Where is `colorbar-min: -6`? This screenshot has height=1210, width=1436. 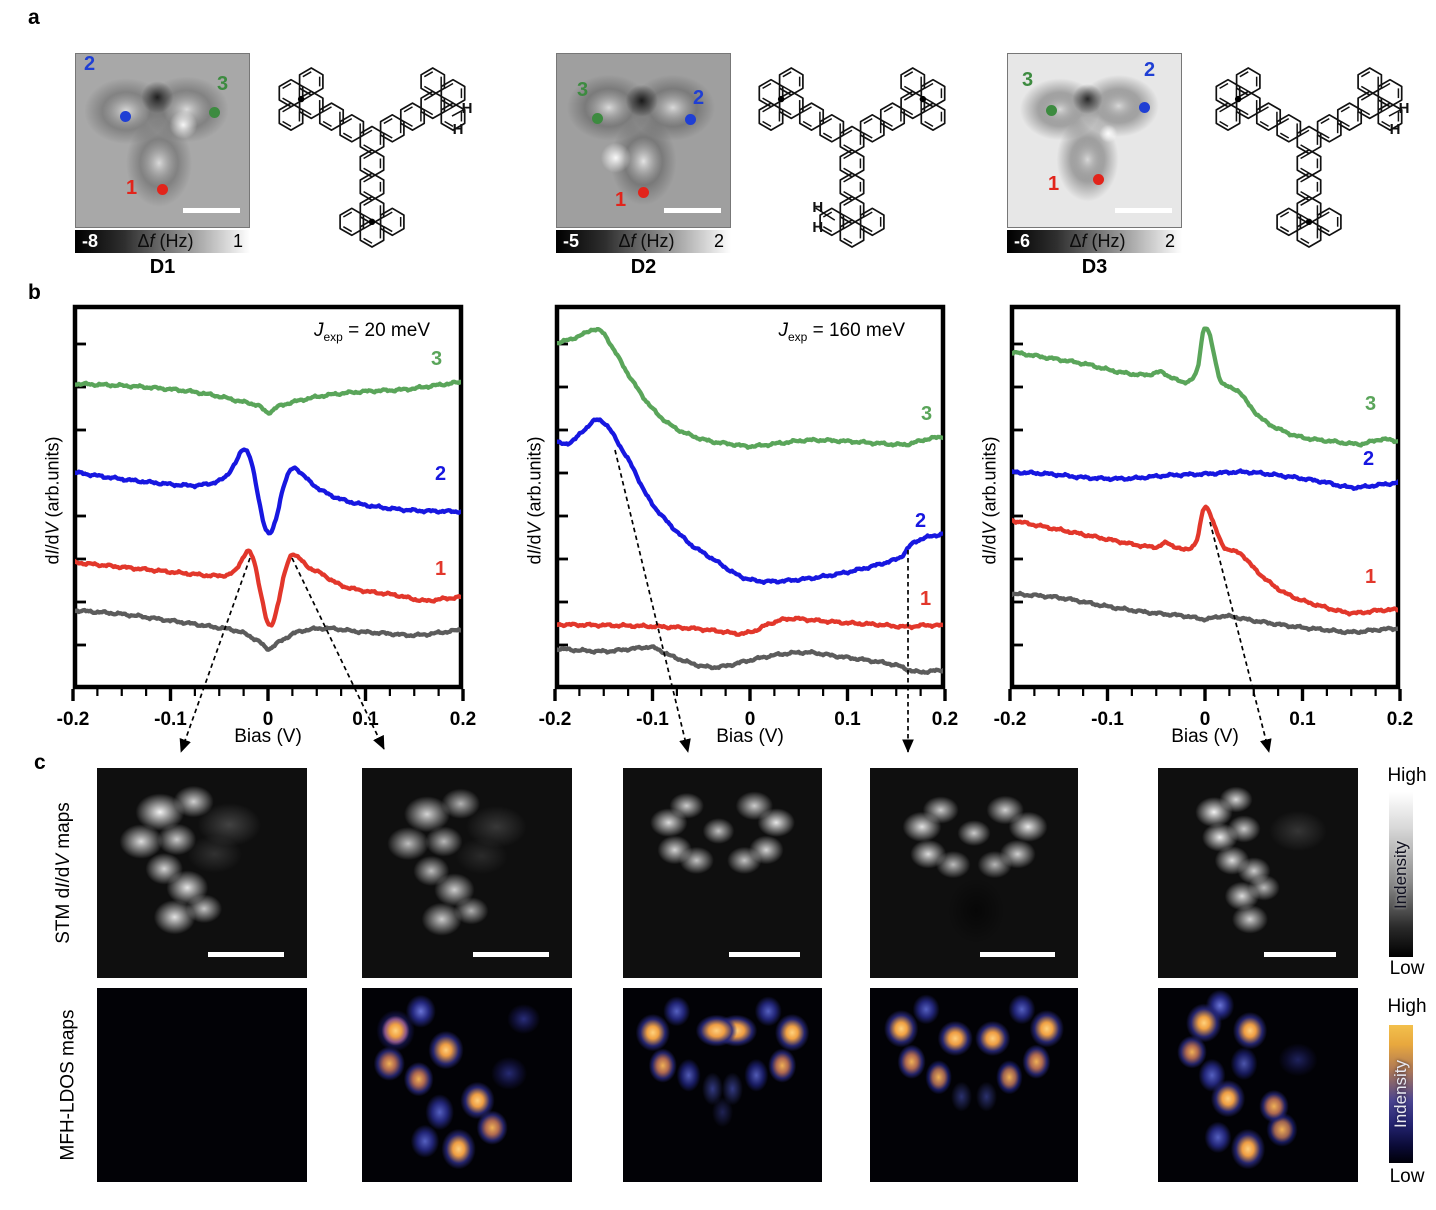
colorbar-min: -6 is located at coordinates (1022, 241).